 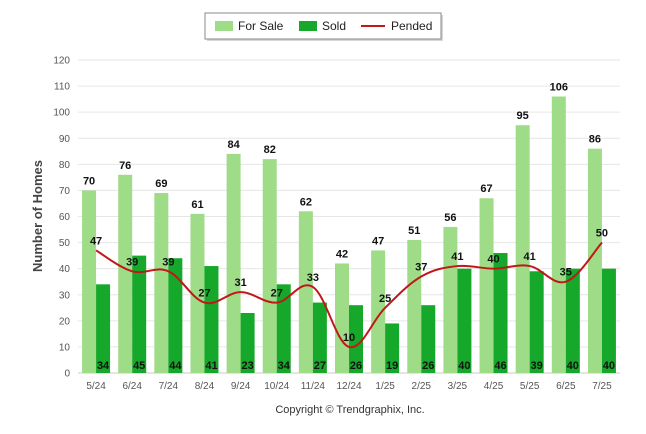 I want to click on for-sale-value-label: 70, so click(x=89, y=181).